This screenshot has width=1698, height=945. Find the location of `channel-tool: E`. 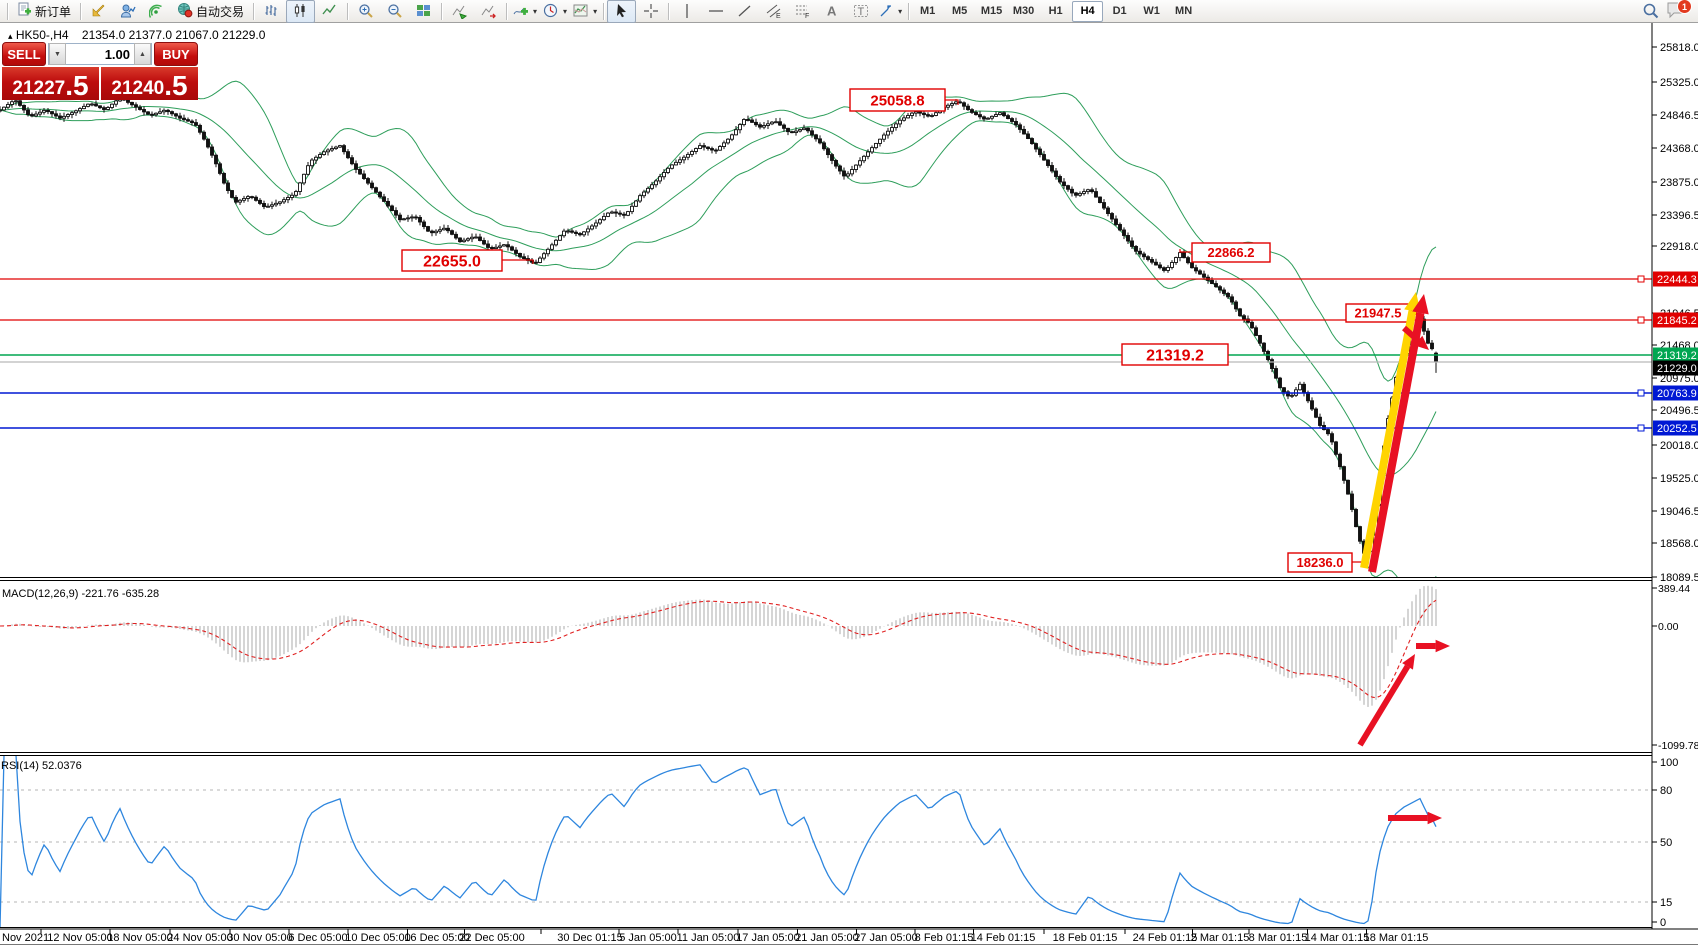

channel-tool: E is located at coordinates (773, 11).